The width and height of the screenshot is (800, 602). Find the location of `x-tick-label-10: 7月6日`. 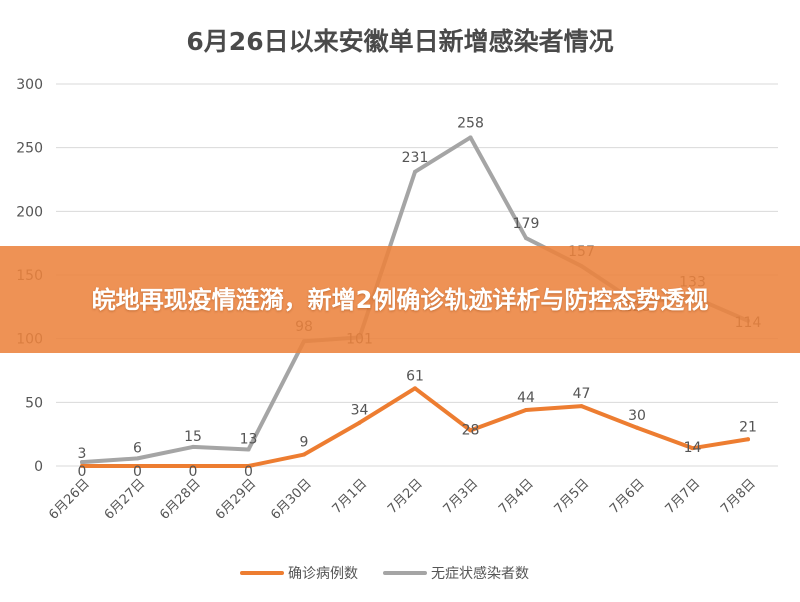

x-tick-label-10: 7月6日 is located at coordinates (627, 496).